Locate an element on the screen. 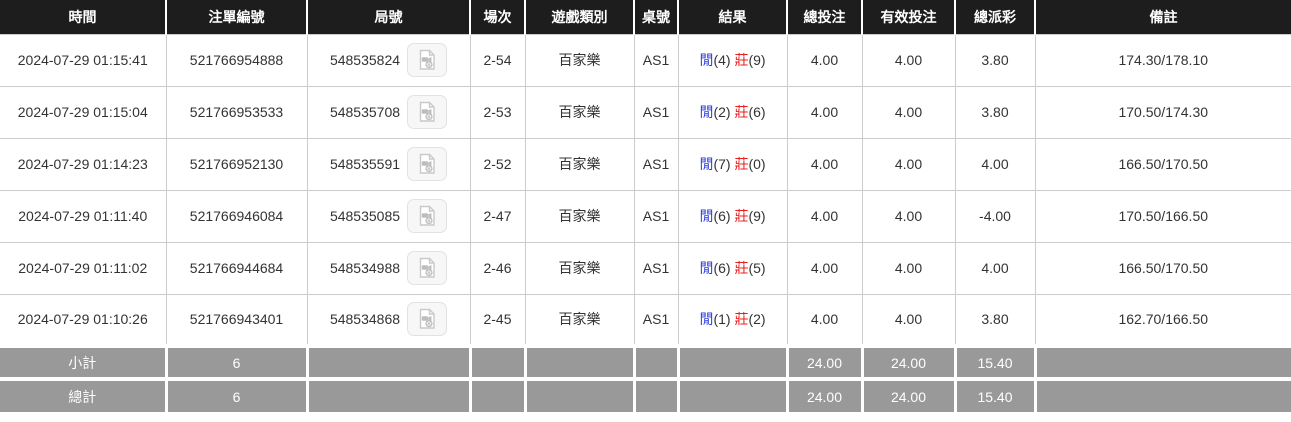  column-header-payout: 總派彩 is located at coordinates (995, 17).